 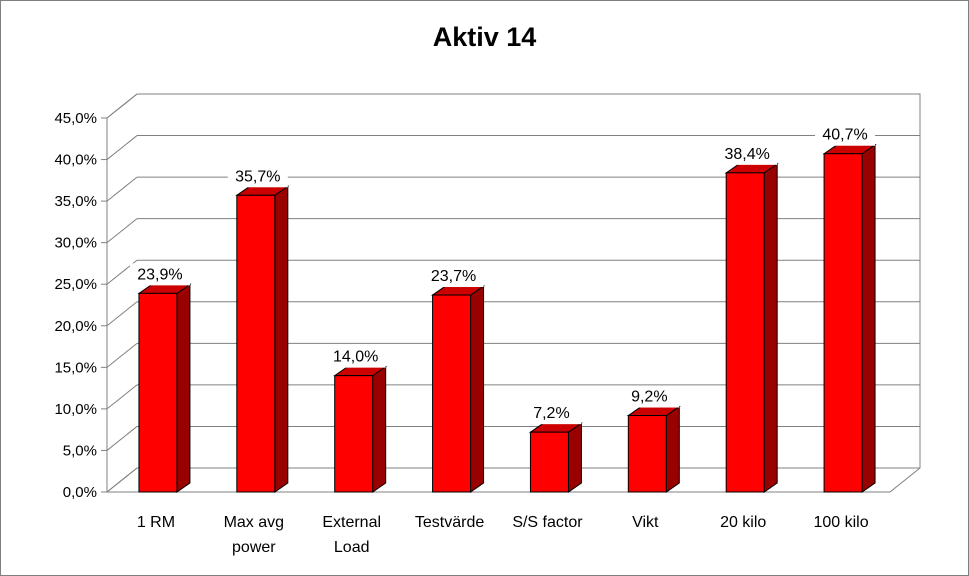 I want to click on y-tick-label: 15,0%, so click(x=75, y=367).